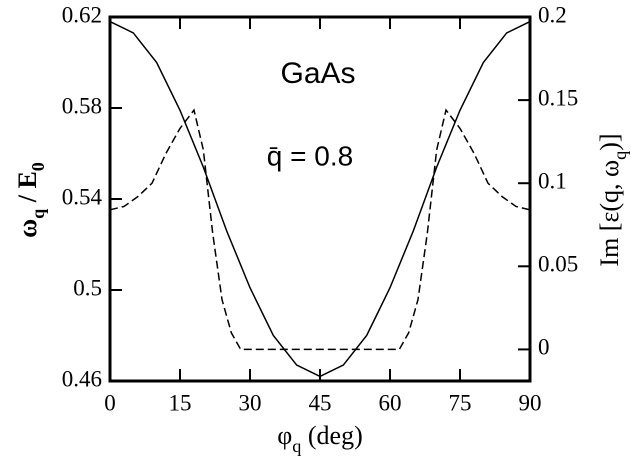 This screenshot has height=465, width=635. What do you see at coordinates (82, 196) in the screenshot?
I see `y-tick-label: 0.54` at bounding box center [82, 196].